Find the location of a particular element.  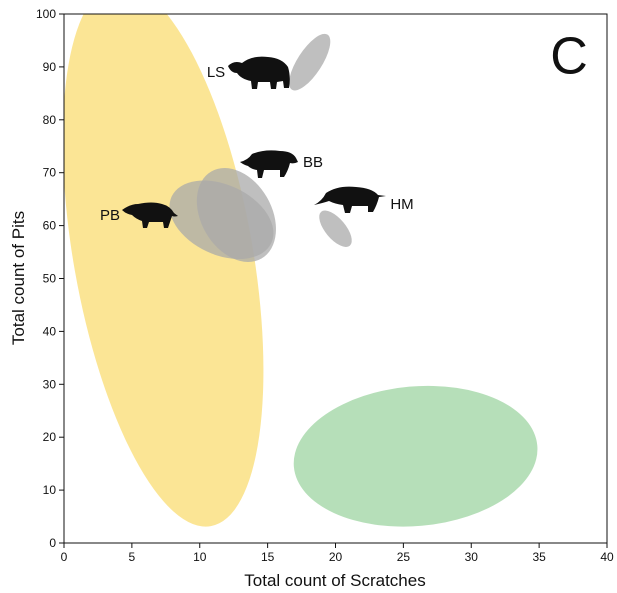

x-tick-label: 20 is located at coordinates (336, 557).